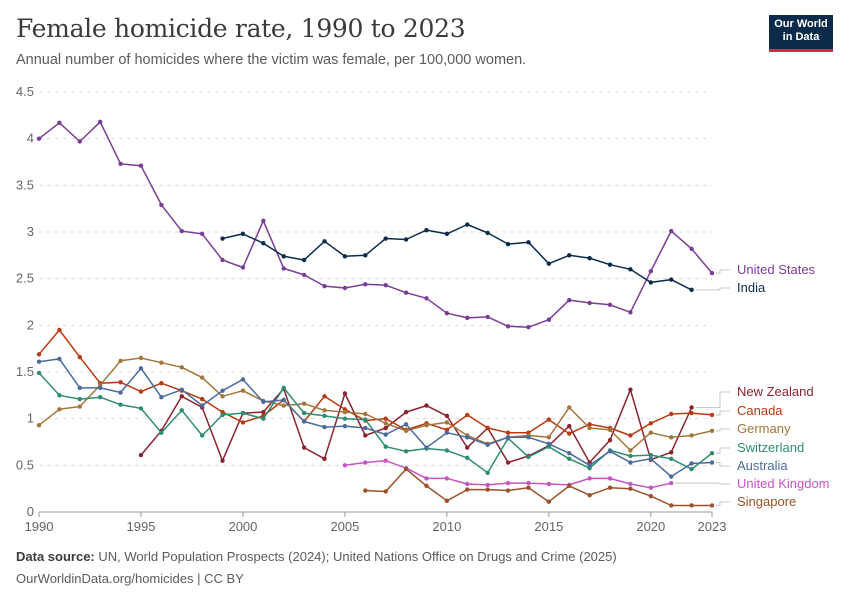  I want to click on footer-link: OurWorldinData.org/homicides | CC BY, so click(130, 578).